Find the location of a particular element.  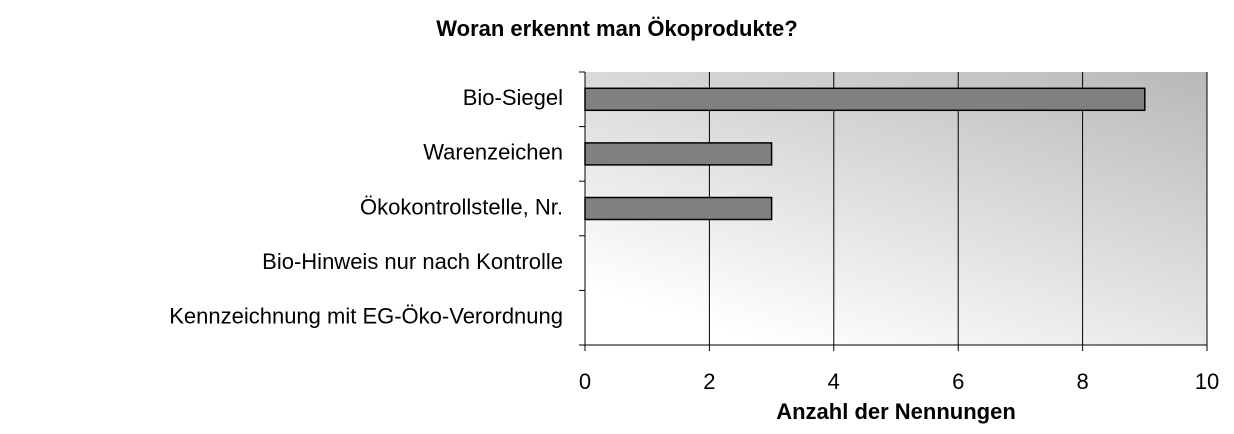

x-tick-label: 2 is located at coordinates (709, 381).